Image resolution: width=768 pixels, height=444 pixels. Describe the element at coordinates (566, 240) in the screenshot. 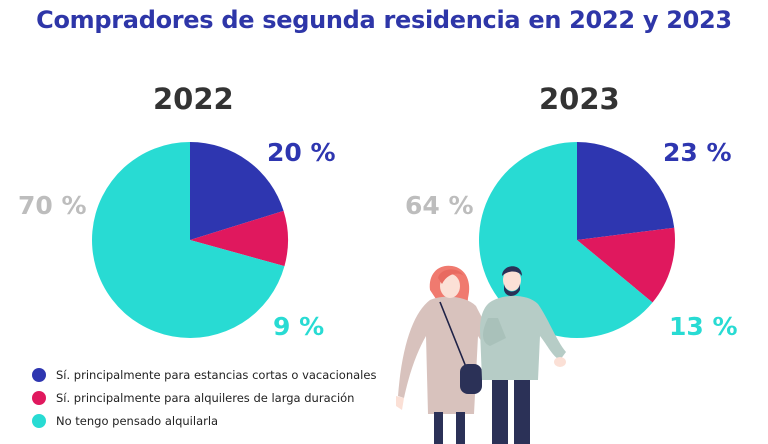

I see `pie-slice-2023-no-rental` at that location.